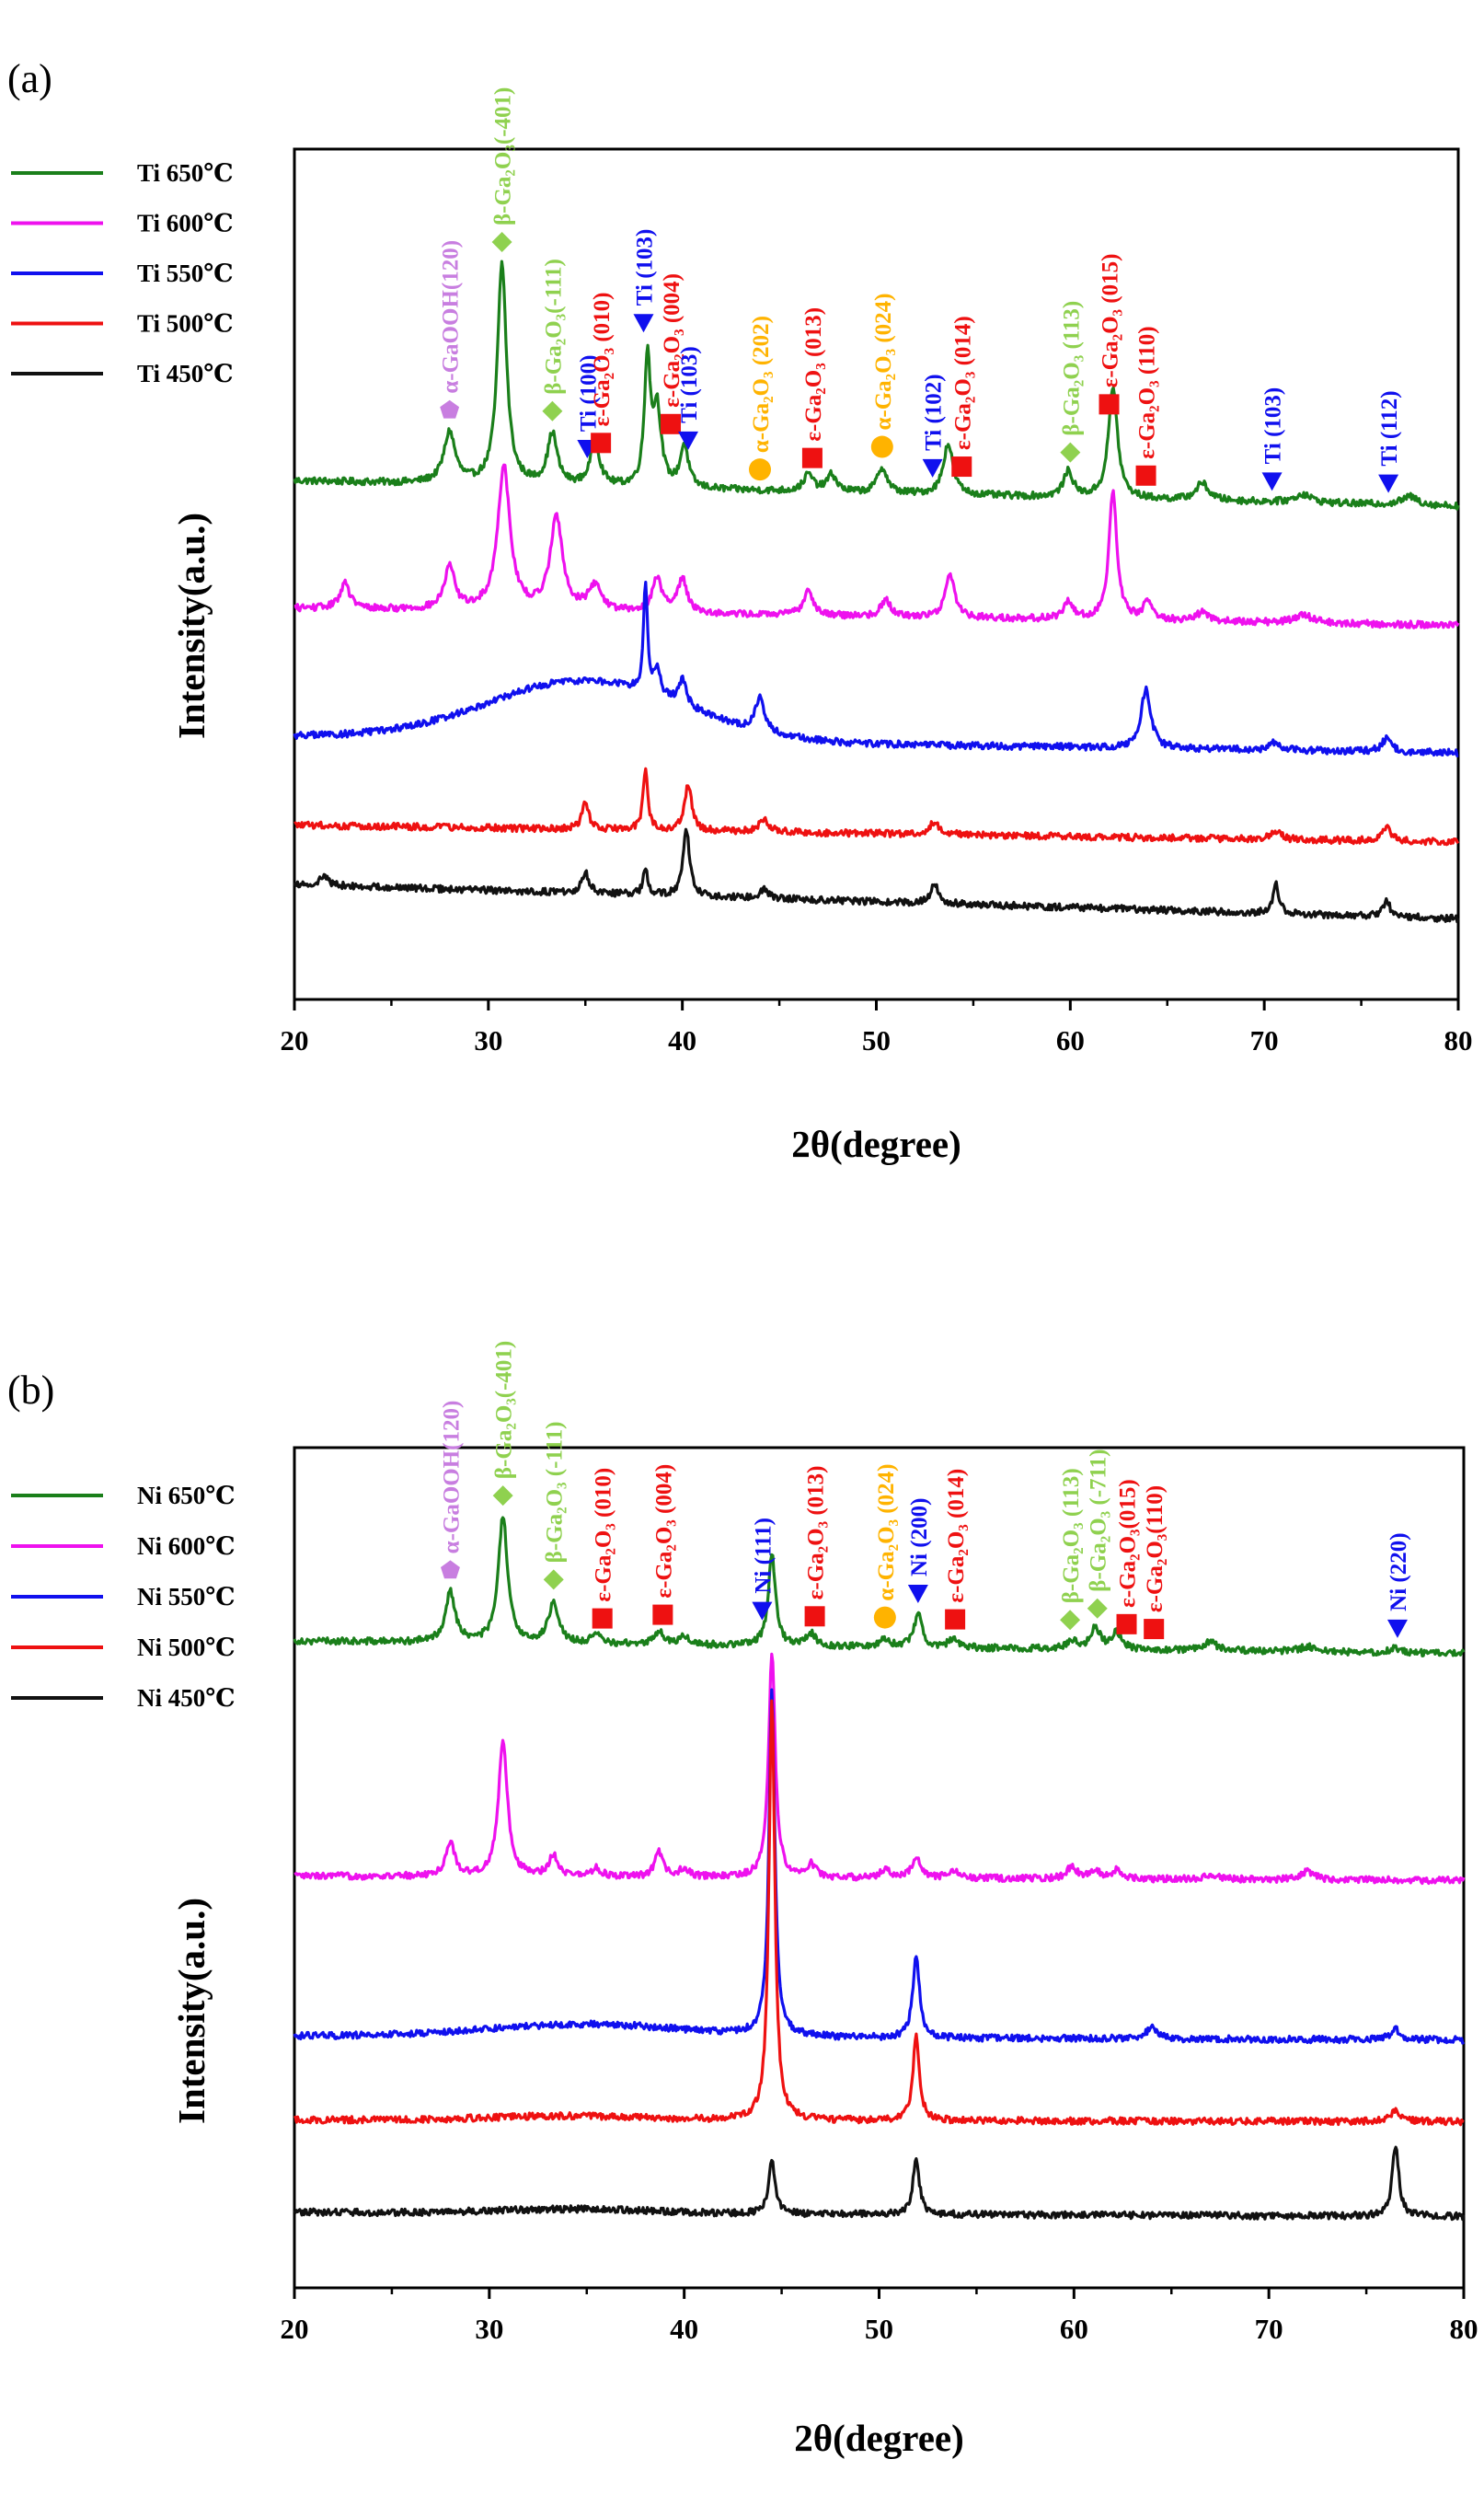 This screenshot has width=1484, height=2494. Describe the element at coordinates (763, 1556) in the screenshot. I see `peak-annotation: Ni (111)` at that location.